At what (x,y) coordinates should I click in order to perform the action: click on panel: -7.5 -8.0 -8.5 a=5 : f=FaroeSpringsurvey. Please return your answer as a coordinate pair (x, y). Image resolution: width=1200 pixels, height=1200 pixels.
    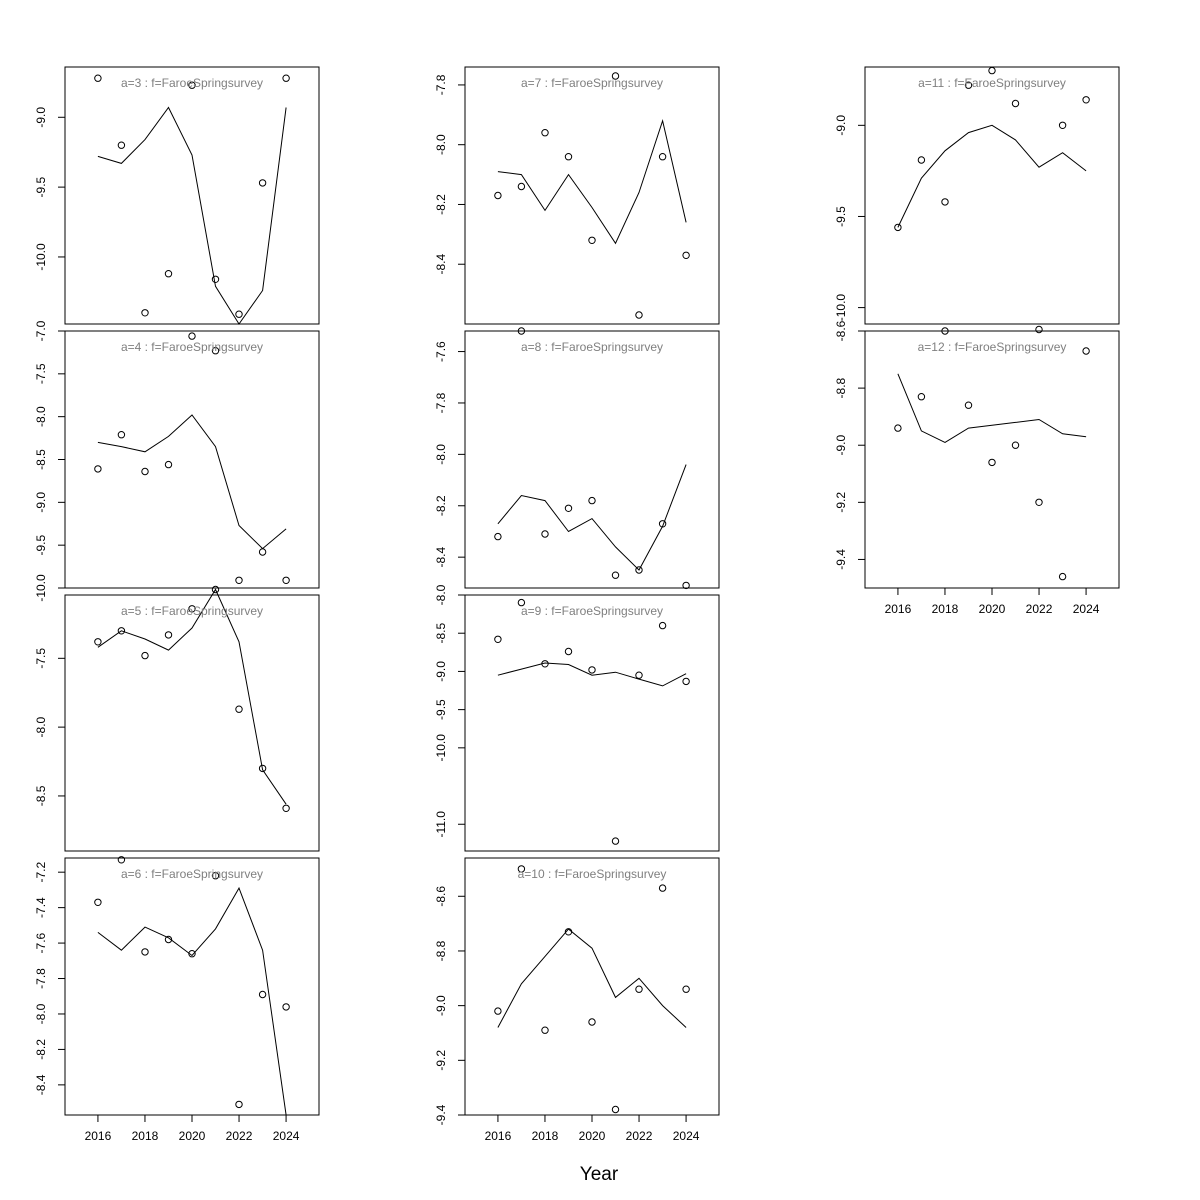
    Looking at the image, I should click on (177, 718).